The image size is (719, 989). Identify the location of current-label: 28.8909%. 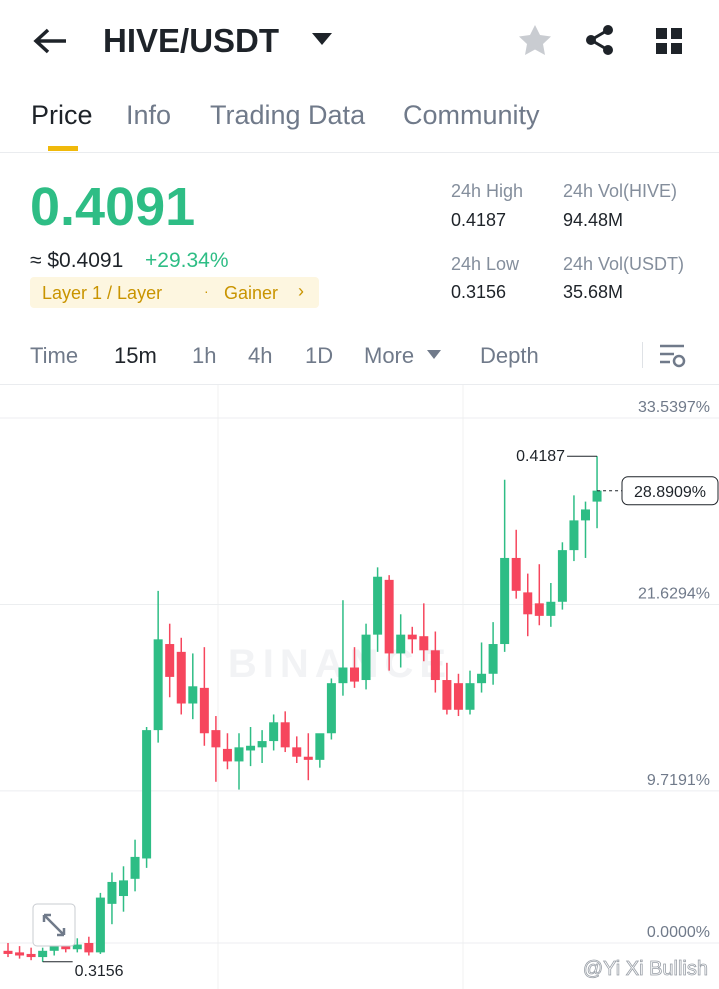
(670, 492).